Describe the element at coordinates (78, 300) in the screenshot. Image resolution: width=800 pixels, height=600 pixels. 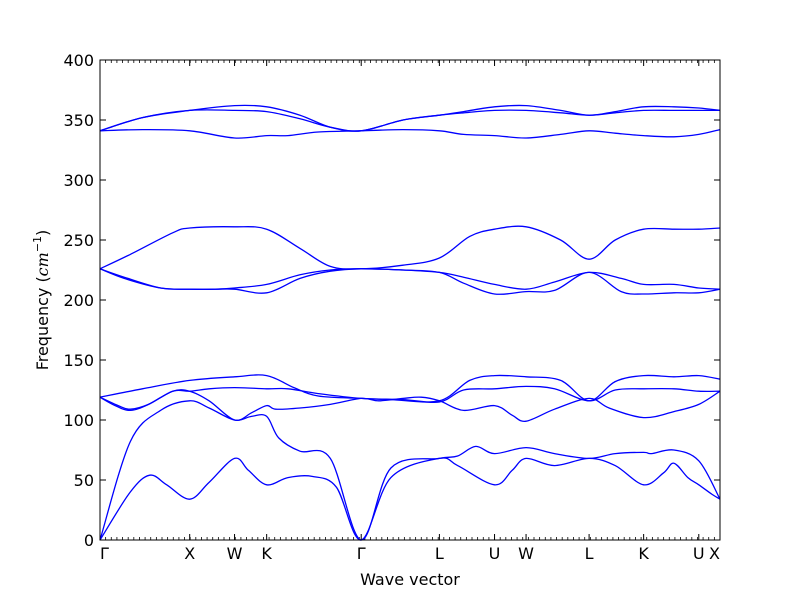
I see `y-tick-label: 200` at that location.